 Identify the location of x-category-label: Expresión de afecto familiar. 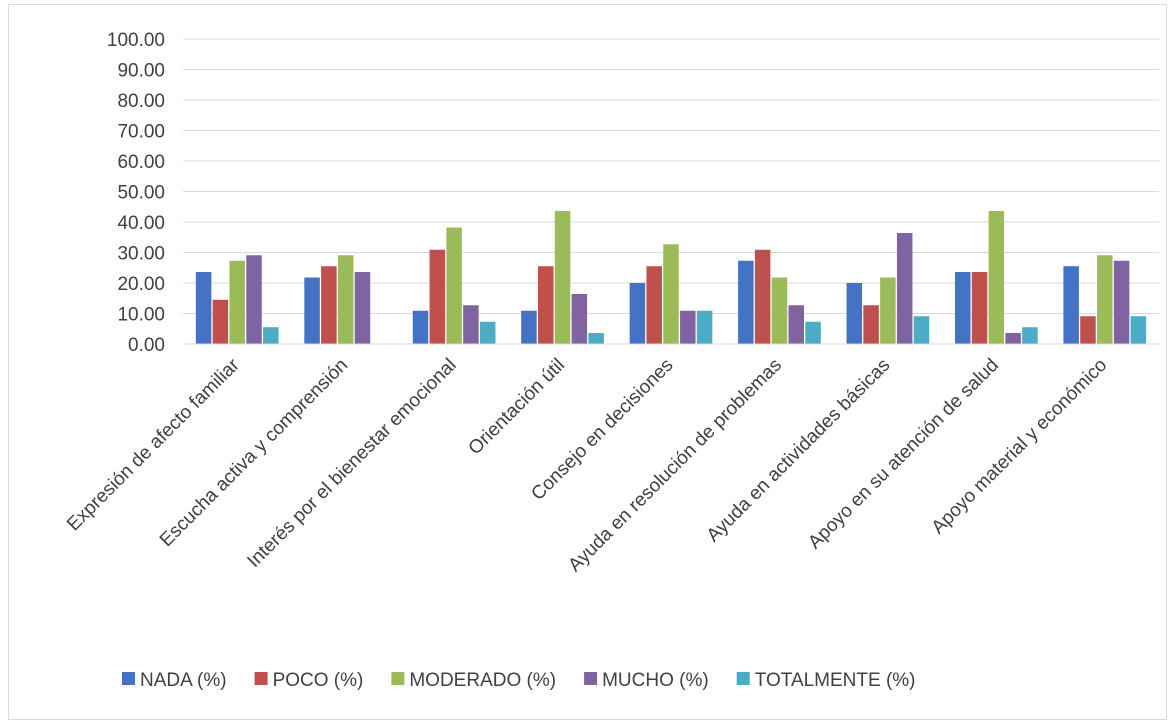
(153, 444).